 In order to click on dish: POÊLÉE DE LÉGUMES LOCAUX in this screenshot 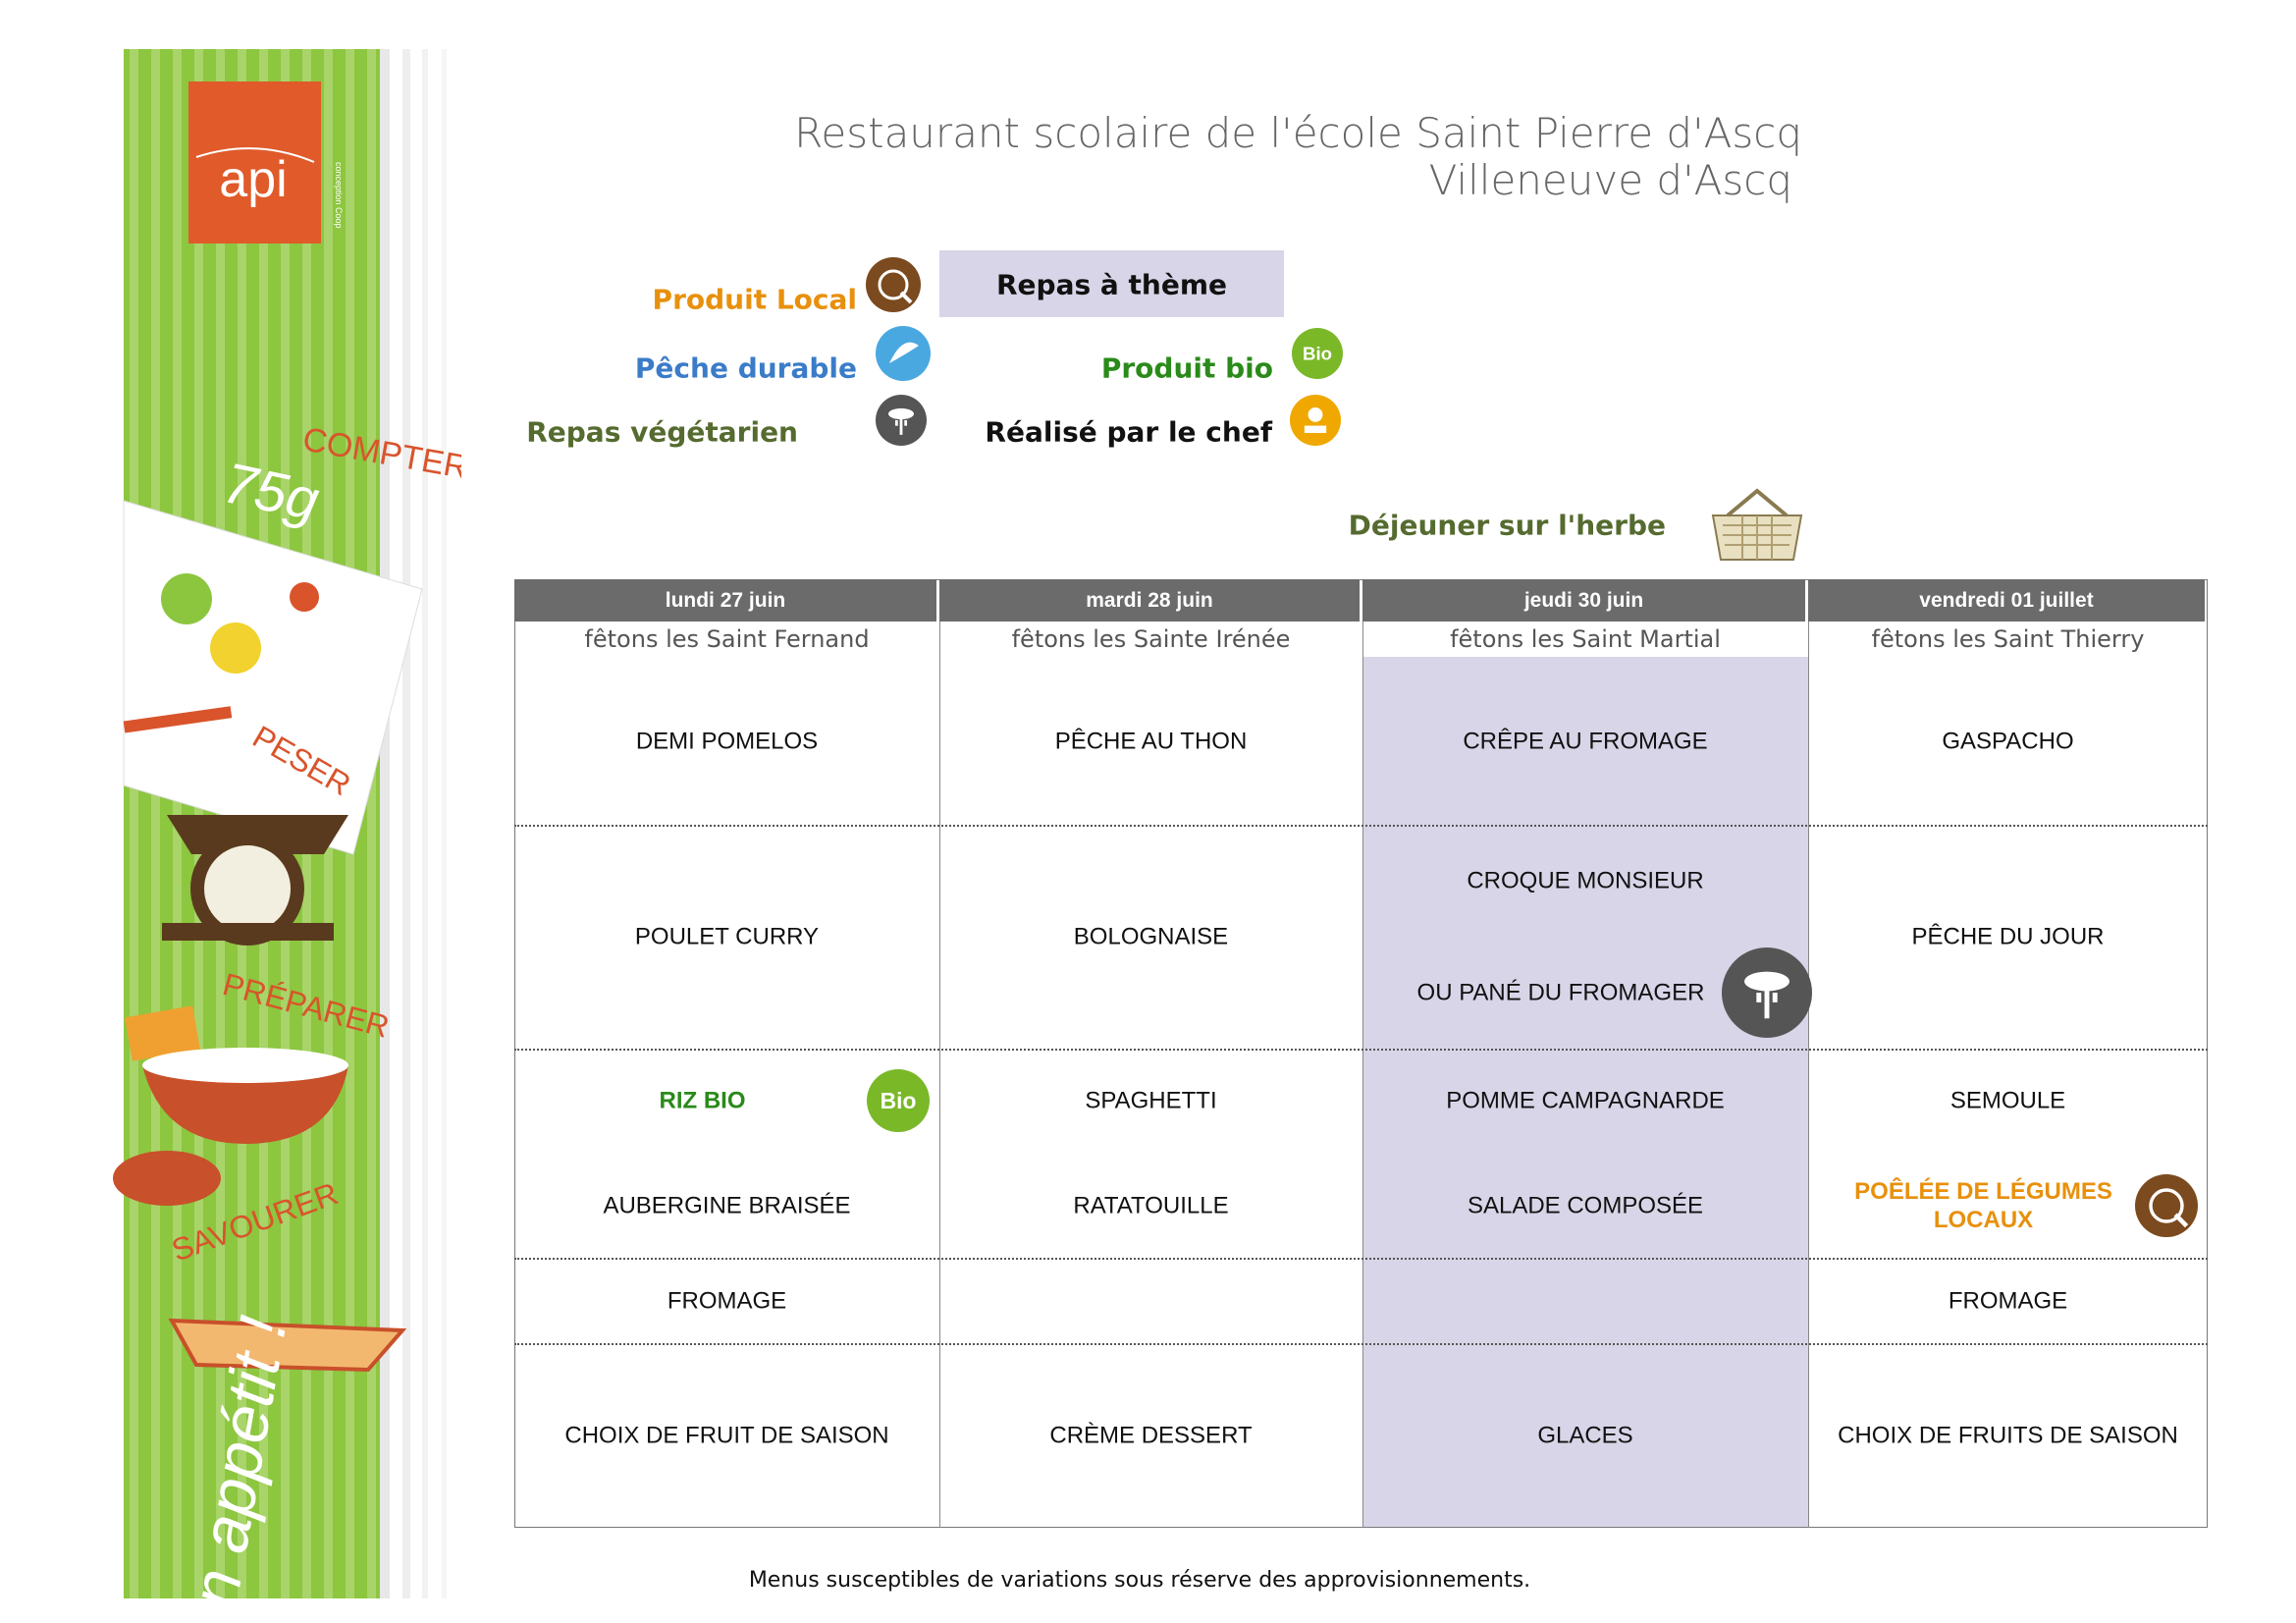, I will do `click(1983, 1205)`.